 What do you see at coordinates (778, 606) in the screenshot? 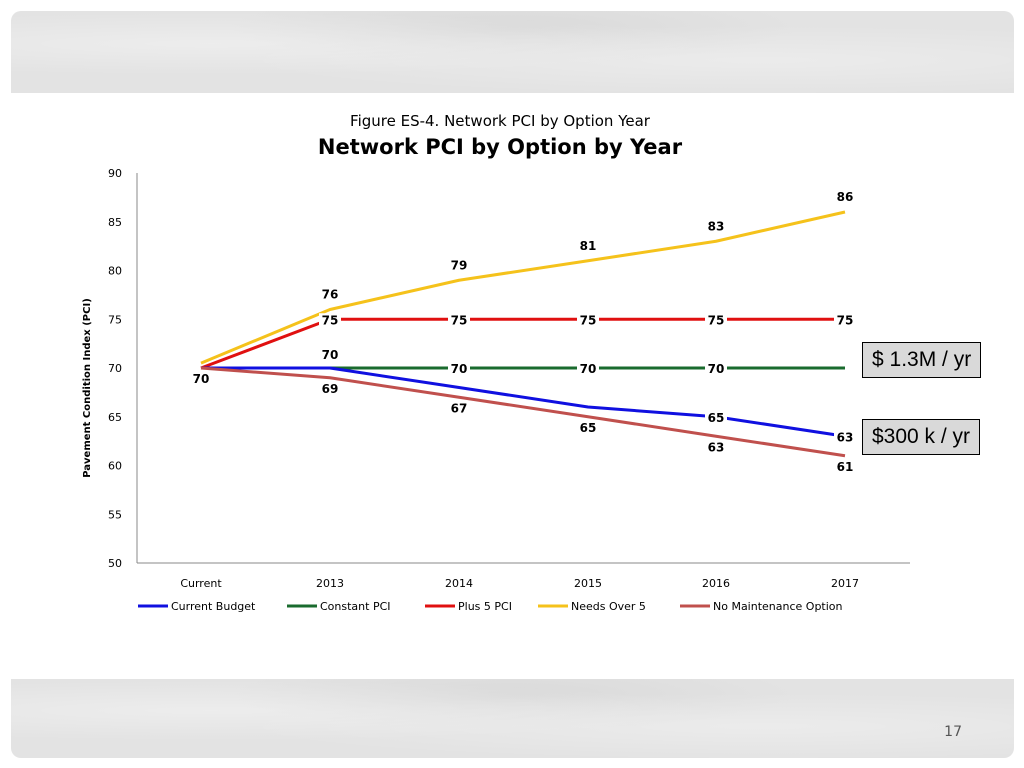
I see `legend-label: No Maintenance Option` at bounding box center [778, 606].